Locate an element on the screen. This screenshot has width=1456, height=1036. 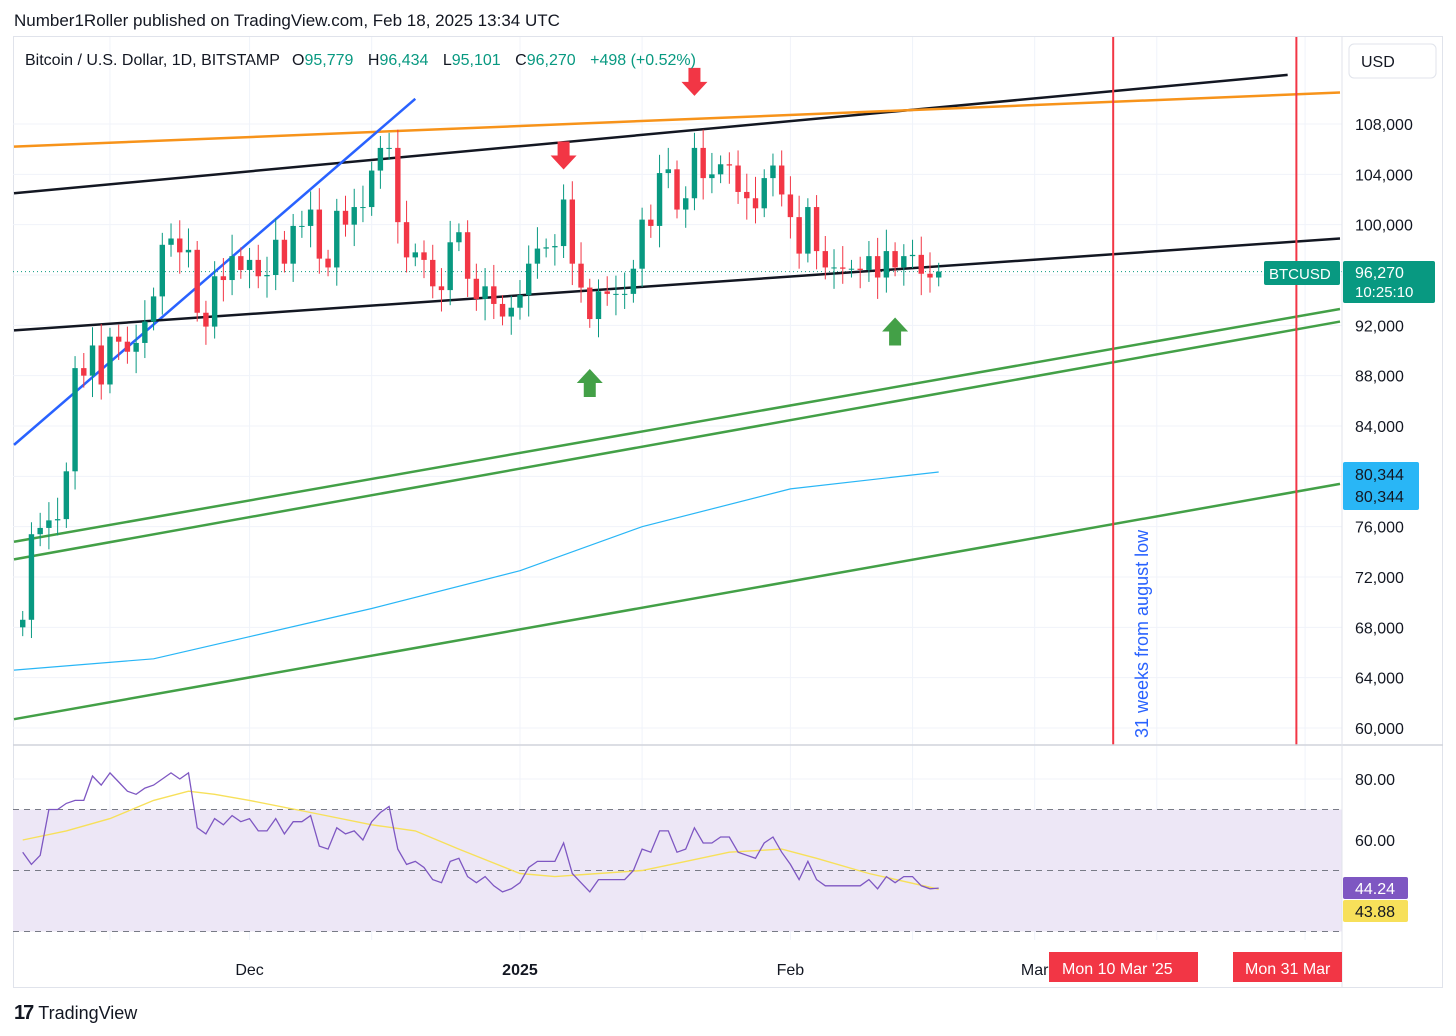
ticker-badge is located at coordinates (1302, 273).